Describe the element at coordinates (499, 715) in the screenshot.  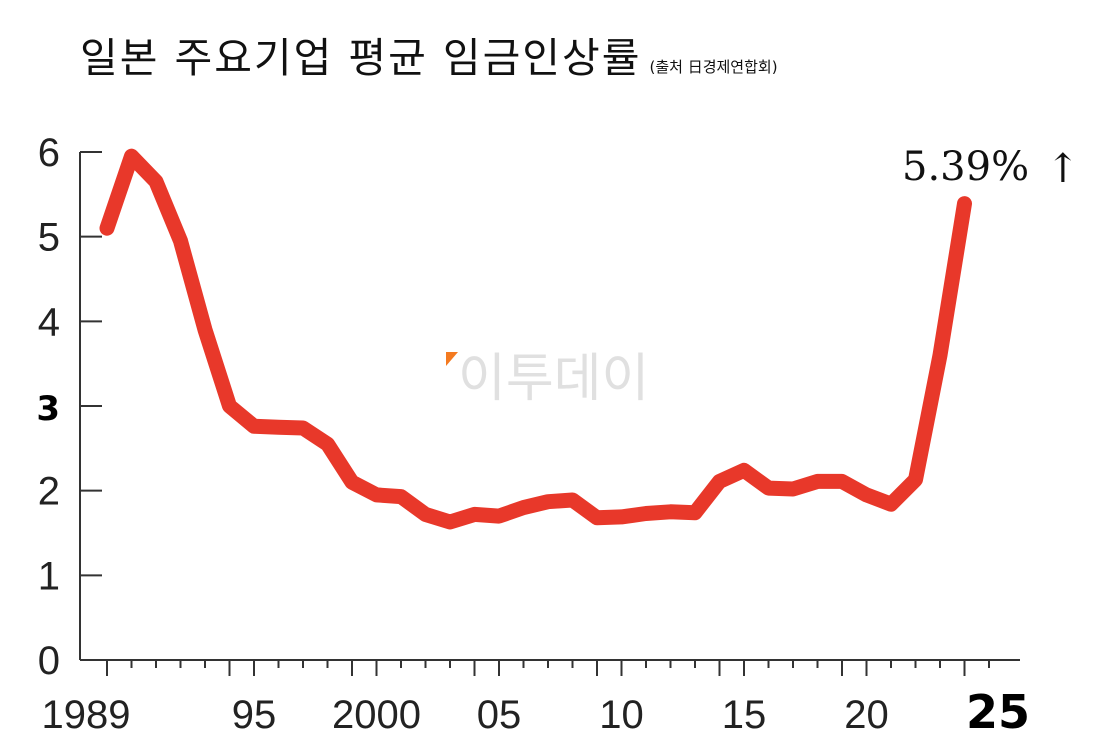
I see `x-tick-label: 05` at that location.